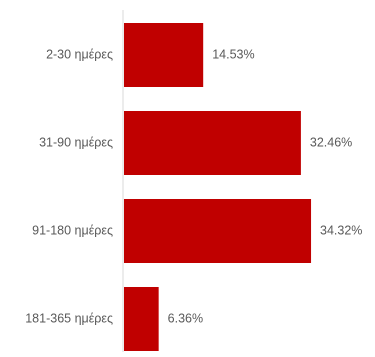  Describe the element at coordinates (185, 318) in the screenshot. I see `data-label: 6.36%` at that location.